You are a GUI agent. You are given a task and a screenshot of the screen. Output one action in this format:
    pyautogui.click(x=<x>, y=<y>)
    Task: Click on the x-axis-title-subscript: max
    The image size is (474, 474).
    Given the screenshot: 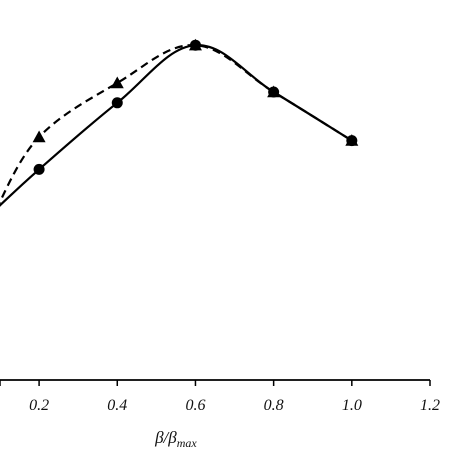 What is the action you would take?
    pyautogui.click(x=187, y=443)
    